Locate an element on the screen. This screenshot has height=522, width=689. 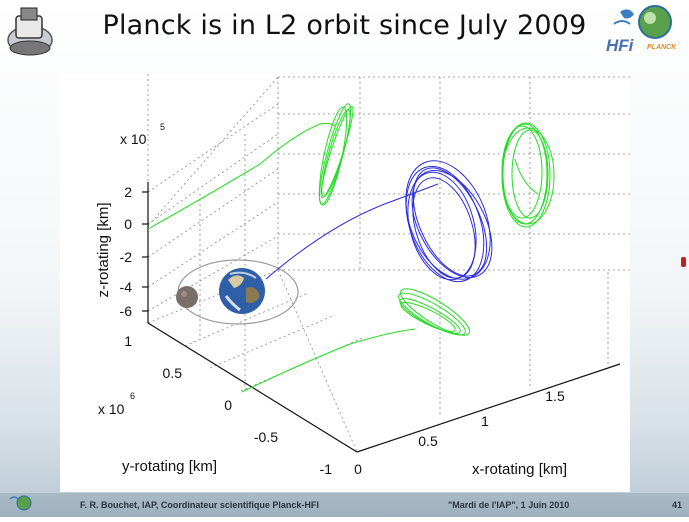
moon-image is located at coordinates (187, 297).